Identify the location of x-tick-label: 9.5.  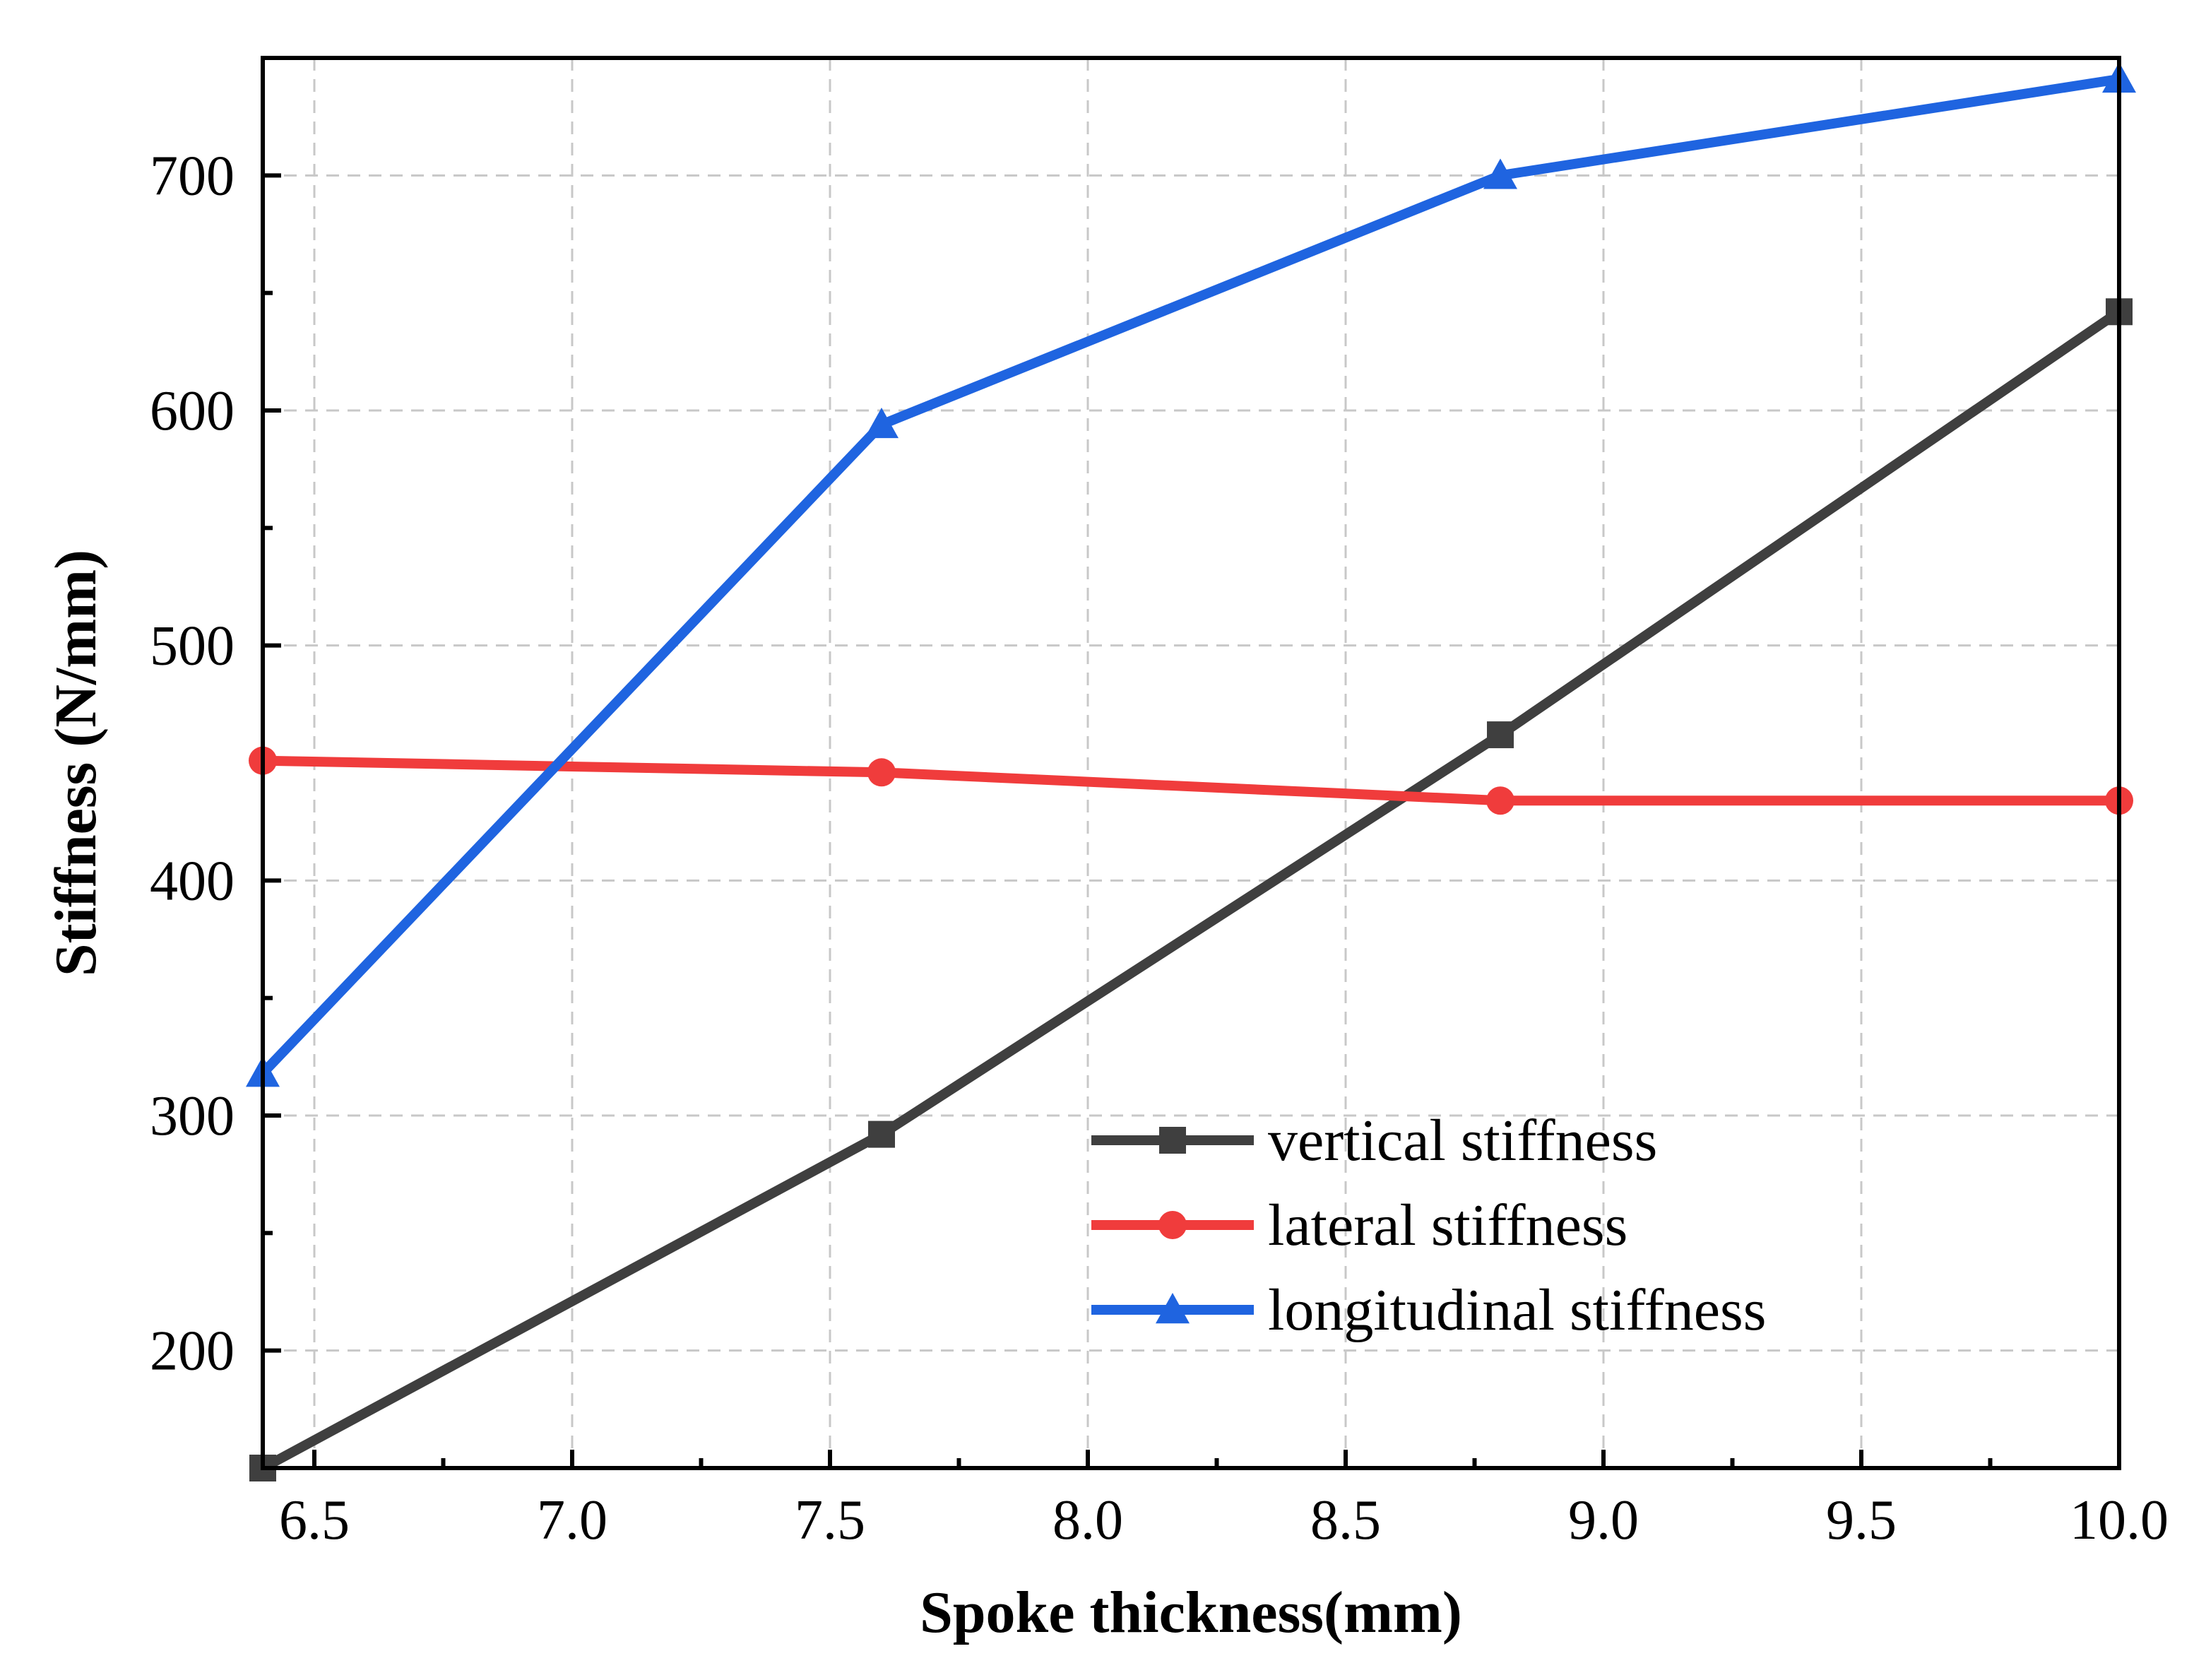
(1862, 1520).